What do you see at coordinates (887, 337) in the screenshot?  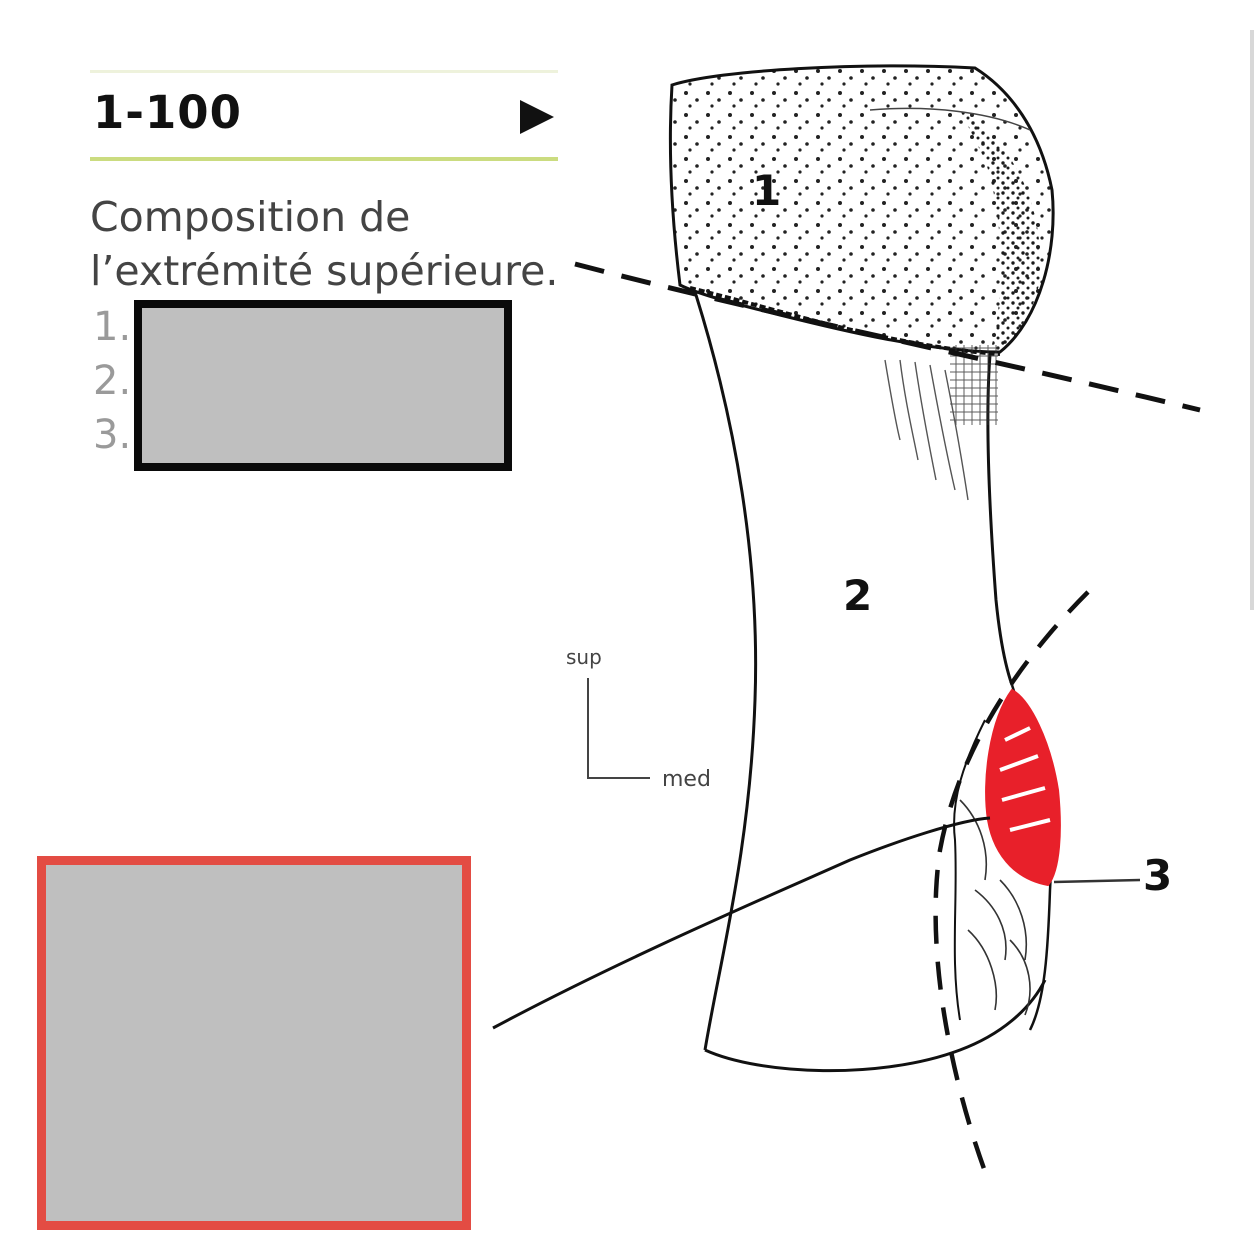 I see `upper-cut-line` at bounding box center [887, 337].